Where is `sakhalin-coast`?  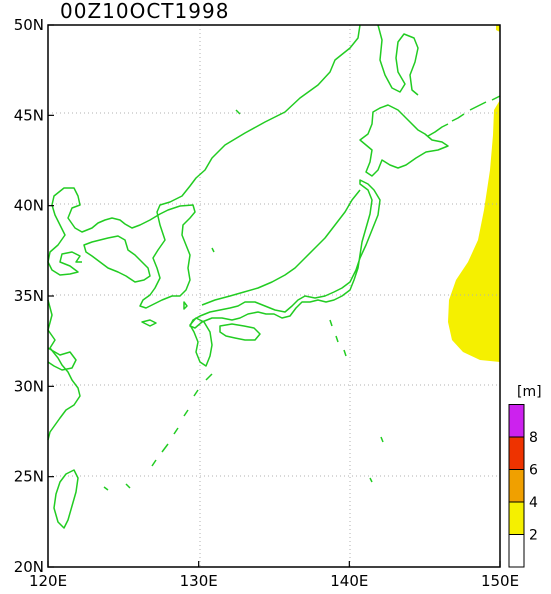
sakhalin-coast is located at coordinates (398, 60).